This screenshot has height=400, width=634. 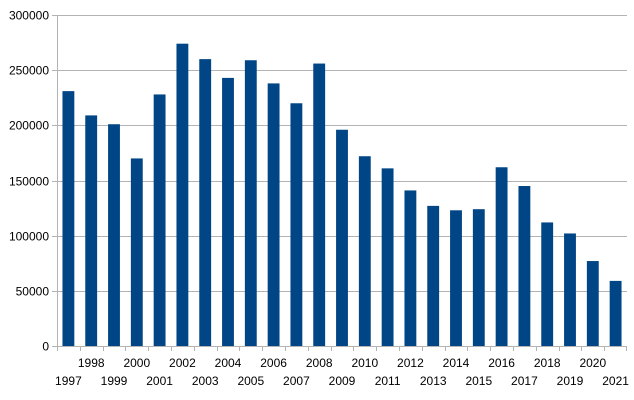 What do you see at coordinates (228, 363) in the screenshot?
I see `x-tick-label: 2004` at bounding box center [228, 363].